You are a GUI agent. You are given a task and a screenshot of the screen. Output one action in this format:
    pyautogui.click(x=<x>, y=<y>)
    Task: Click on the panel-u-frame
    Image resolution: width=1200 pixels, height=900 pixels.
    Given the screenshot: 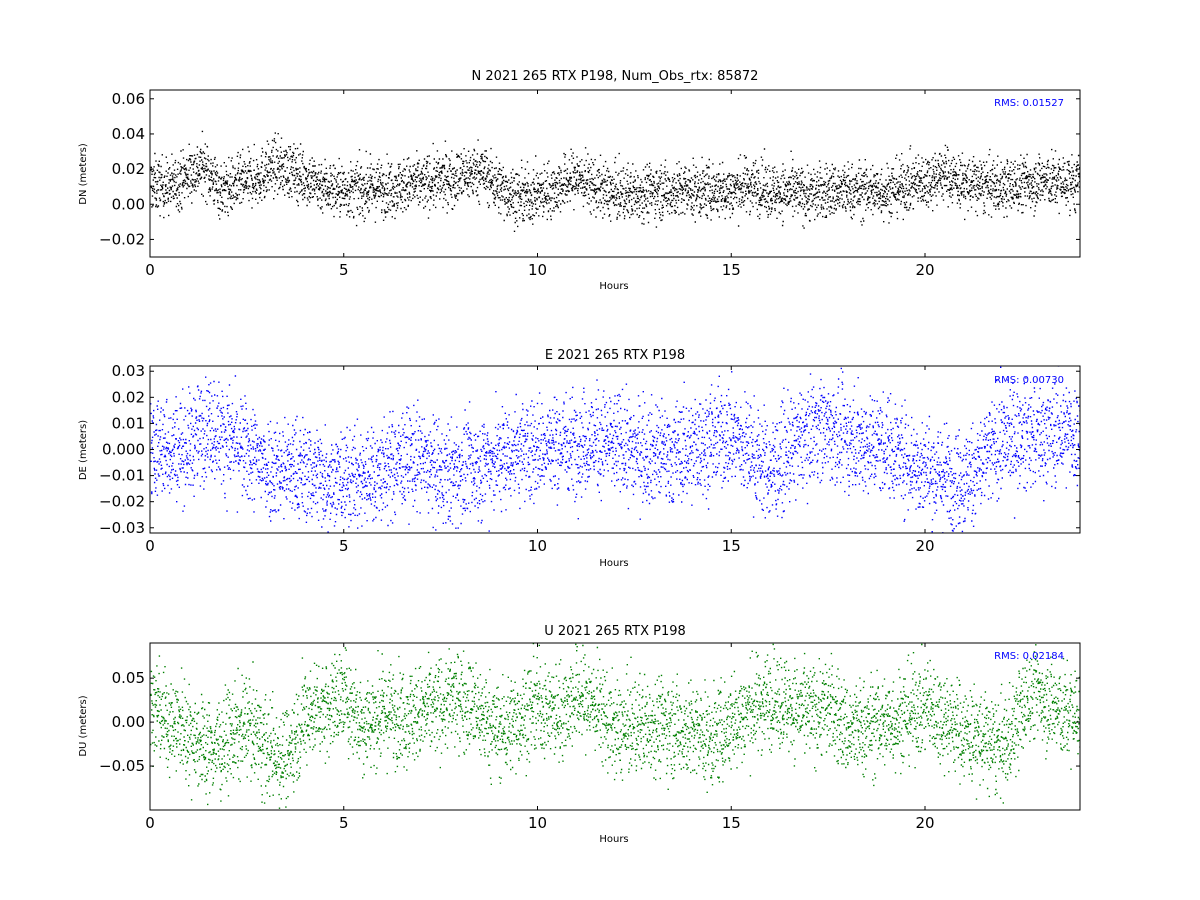 What is the action you would take?
    pyautogui.click(x=615, y=726)
    